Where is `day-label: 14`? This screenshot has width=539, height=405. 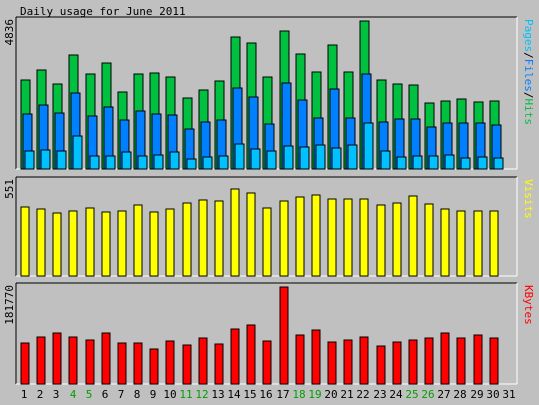
day-label: 14 is located at coordinates (234, 394).